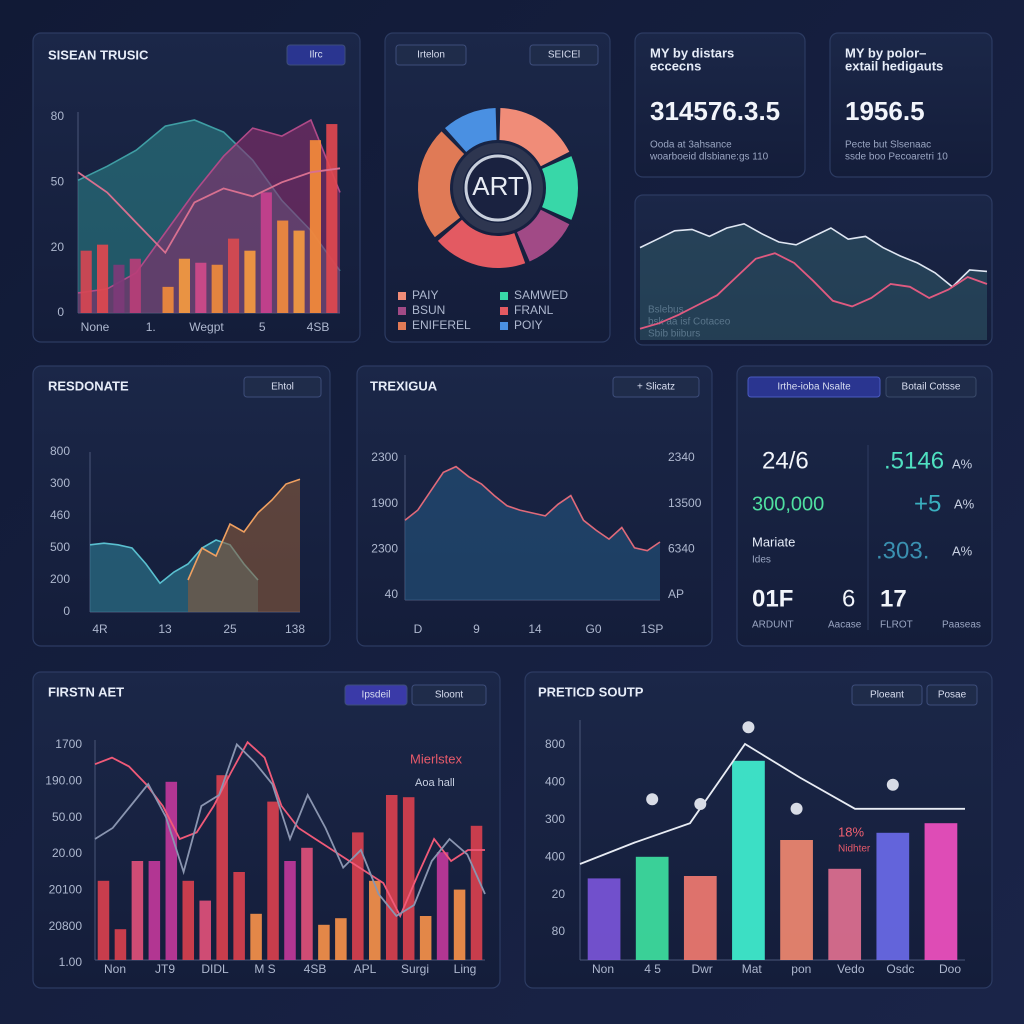  I want to click on y-tick-label: 2300, so click(384, 457).